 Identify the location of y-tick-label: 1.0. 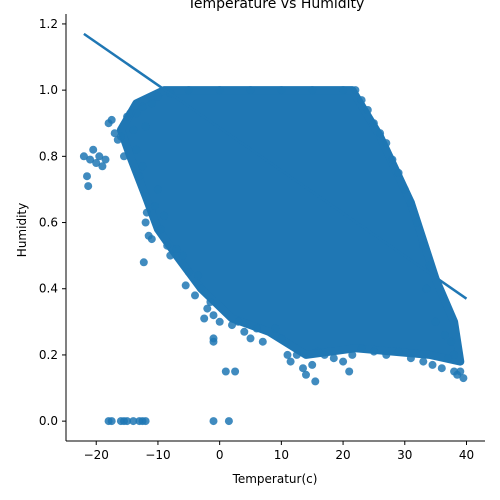
(48, 90).